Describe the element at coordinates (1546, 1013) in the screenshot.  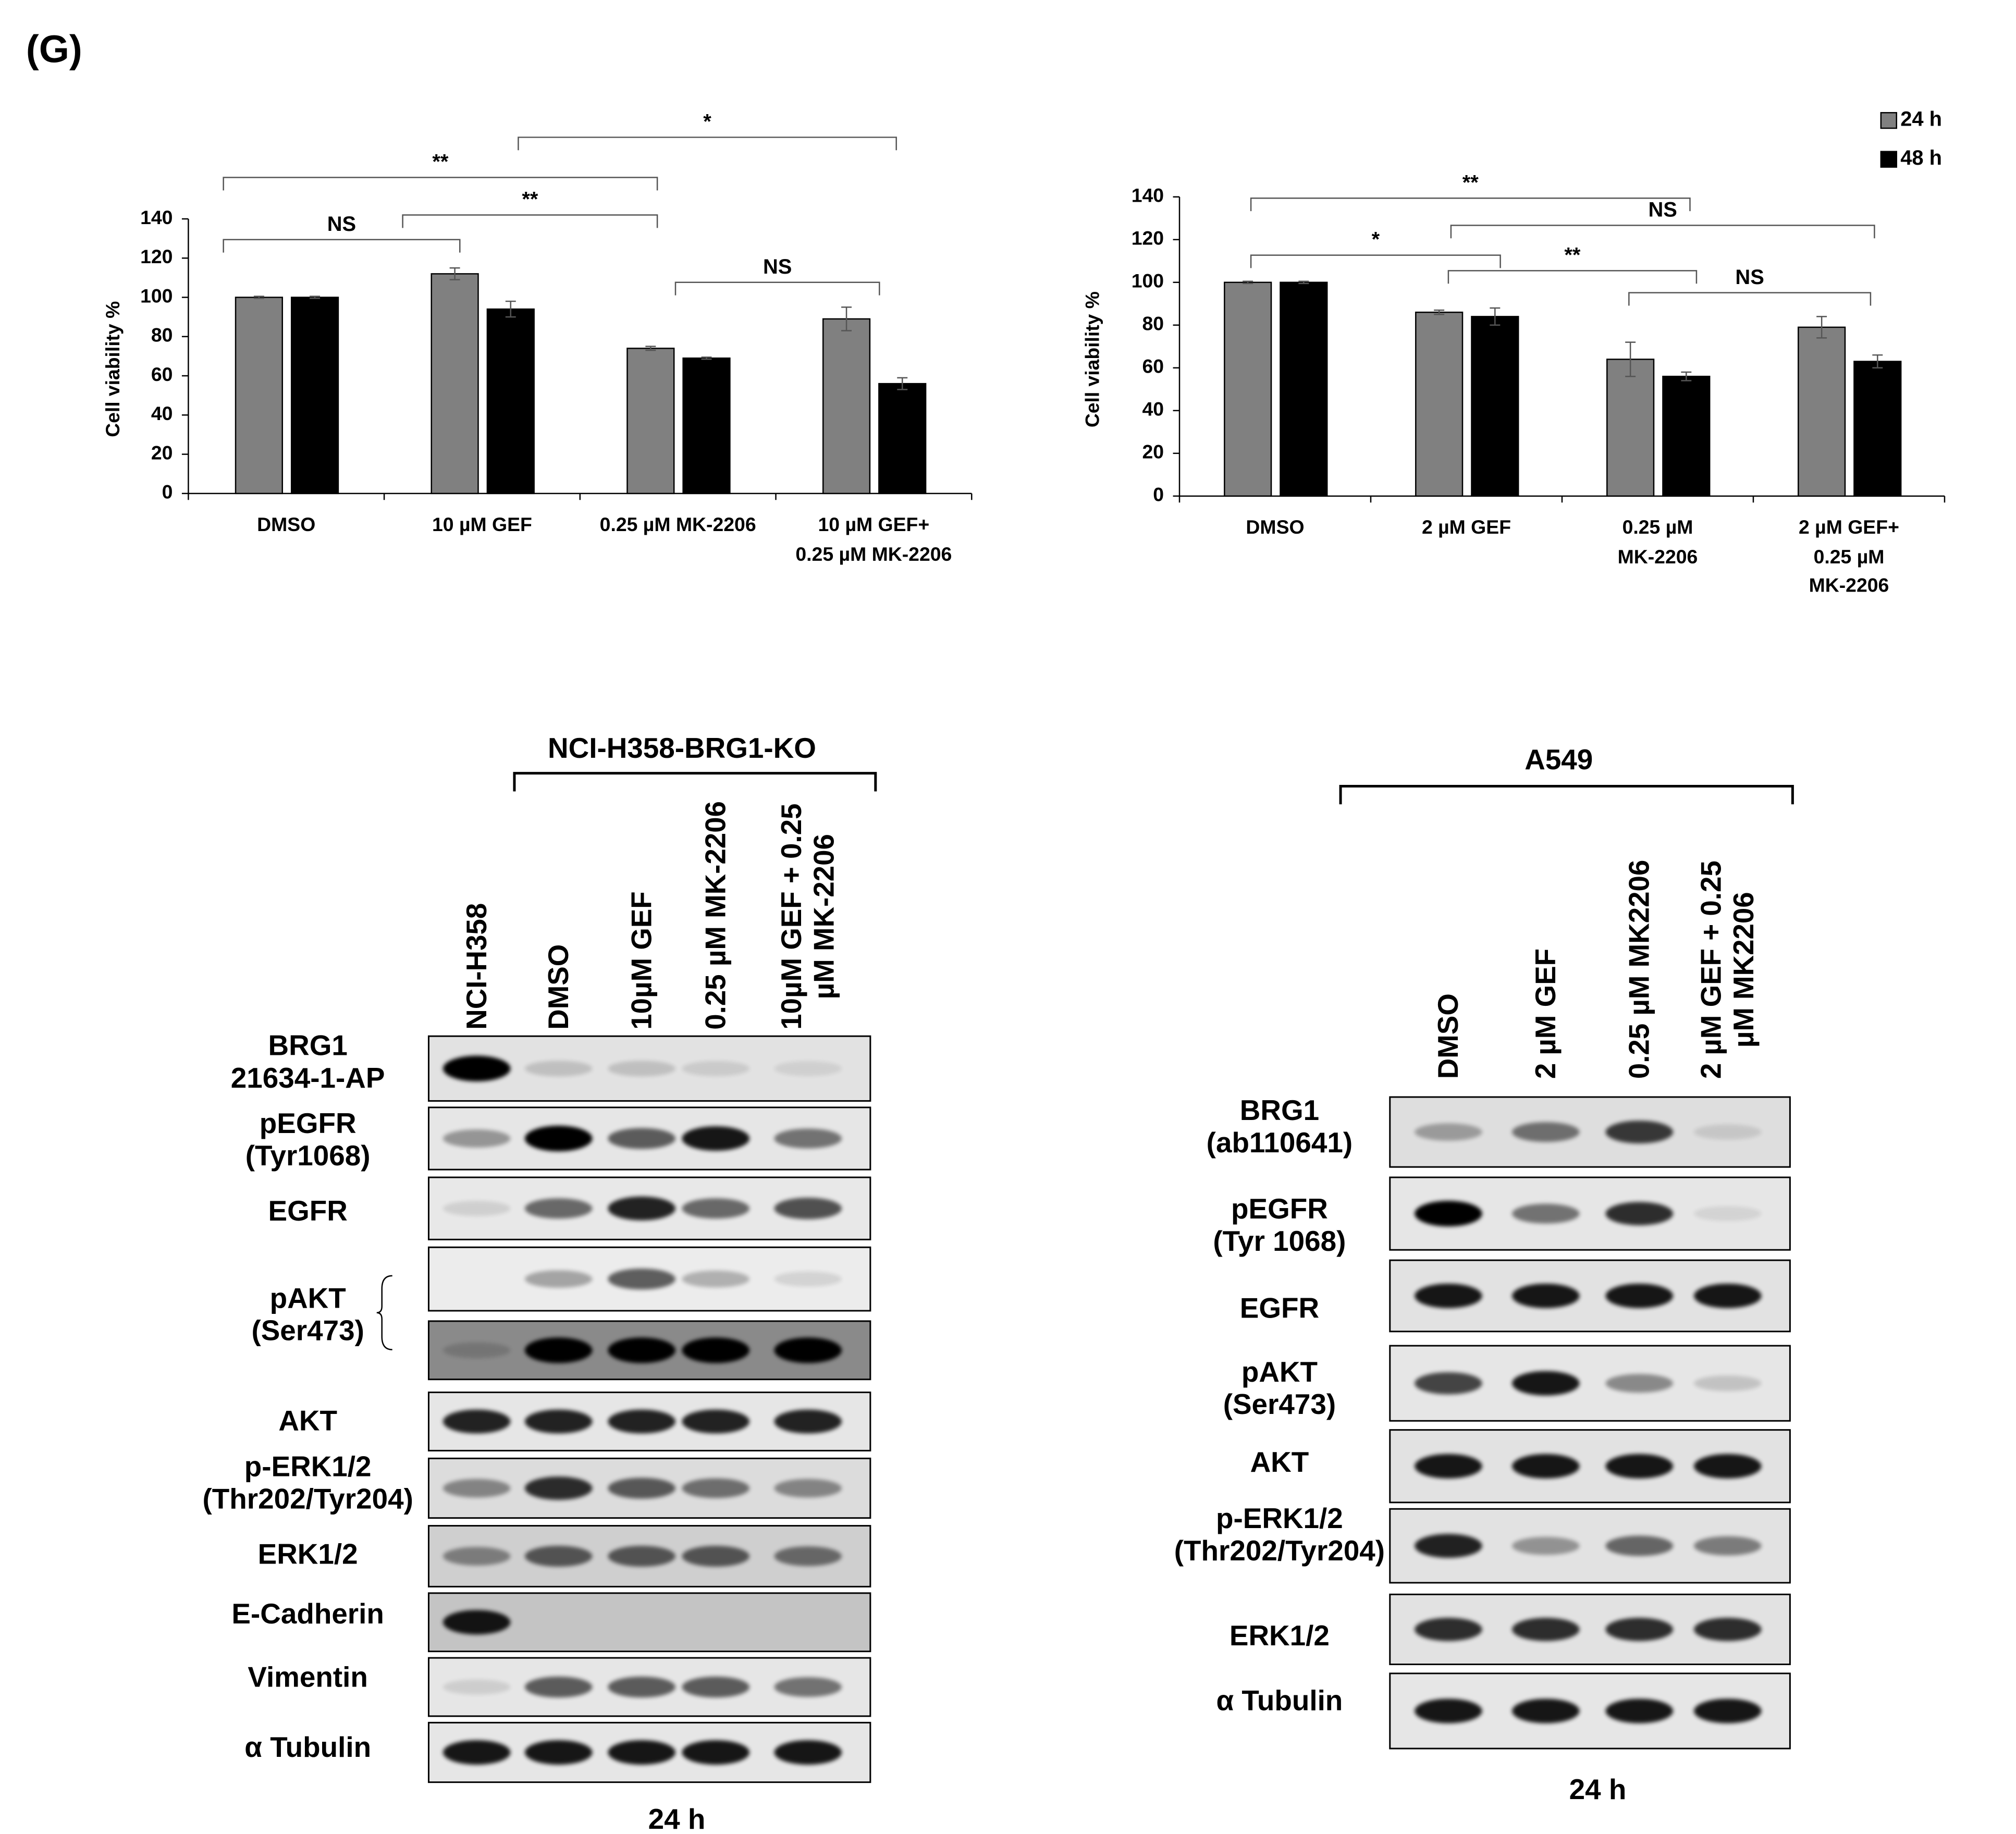
I see `lane-label: 2 µM GEF` at that location.